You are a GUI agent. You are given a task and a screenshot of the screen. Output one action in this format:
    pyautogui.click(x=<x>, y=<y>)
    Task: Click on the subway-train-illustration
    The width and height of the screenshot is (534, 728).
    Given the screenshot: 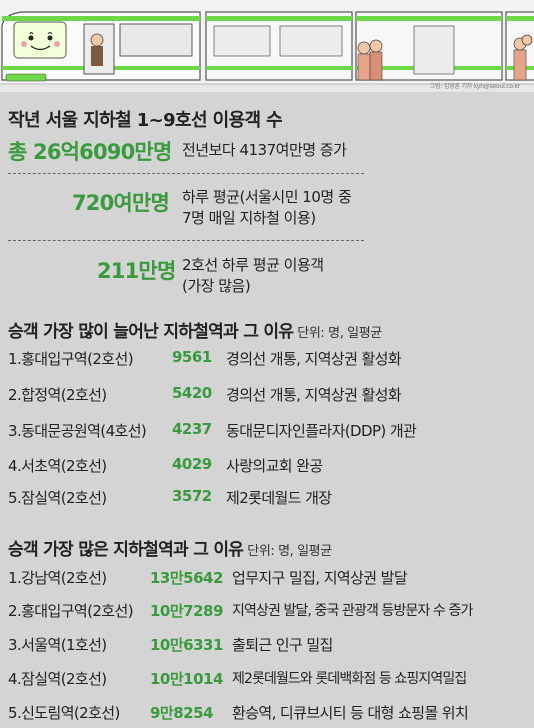 What is the action you would take?
    pyautogui.click(x=267, y=51)
    